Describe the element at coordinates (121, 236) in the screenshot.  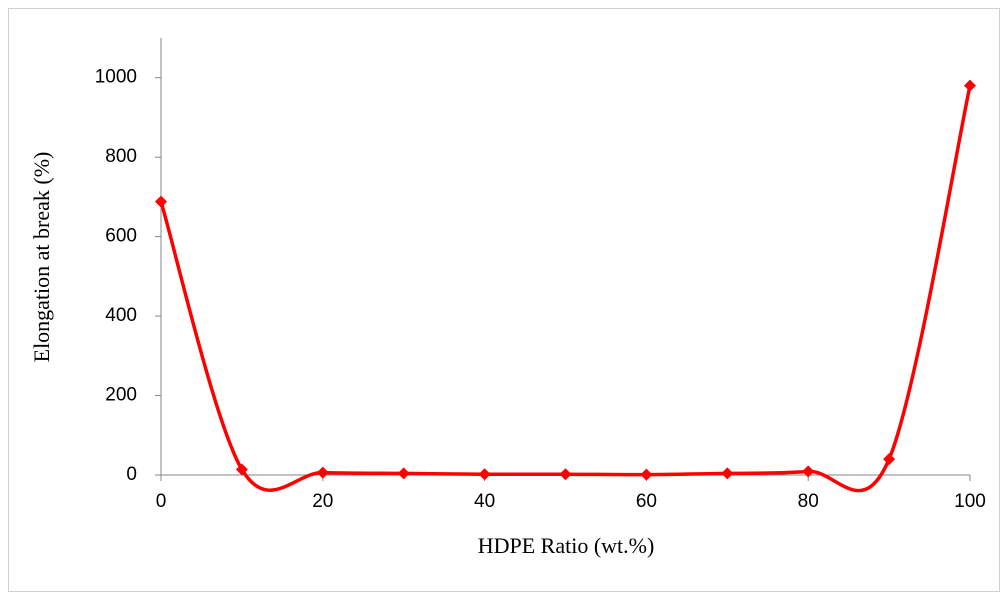
I see `y-tick-label: 600` at that location.